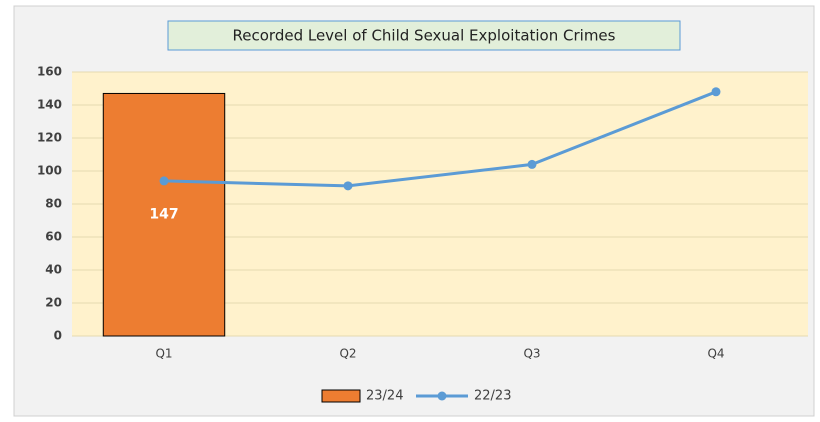 This screenshot has width=820, height=422. What do you see at coordinates (53, 204) in the screenshot?
I see `y-tick-label: 80` at bounding box center [53, 204].